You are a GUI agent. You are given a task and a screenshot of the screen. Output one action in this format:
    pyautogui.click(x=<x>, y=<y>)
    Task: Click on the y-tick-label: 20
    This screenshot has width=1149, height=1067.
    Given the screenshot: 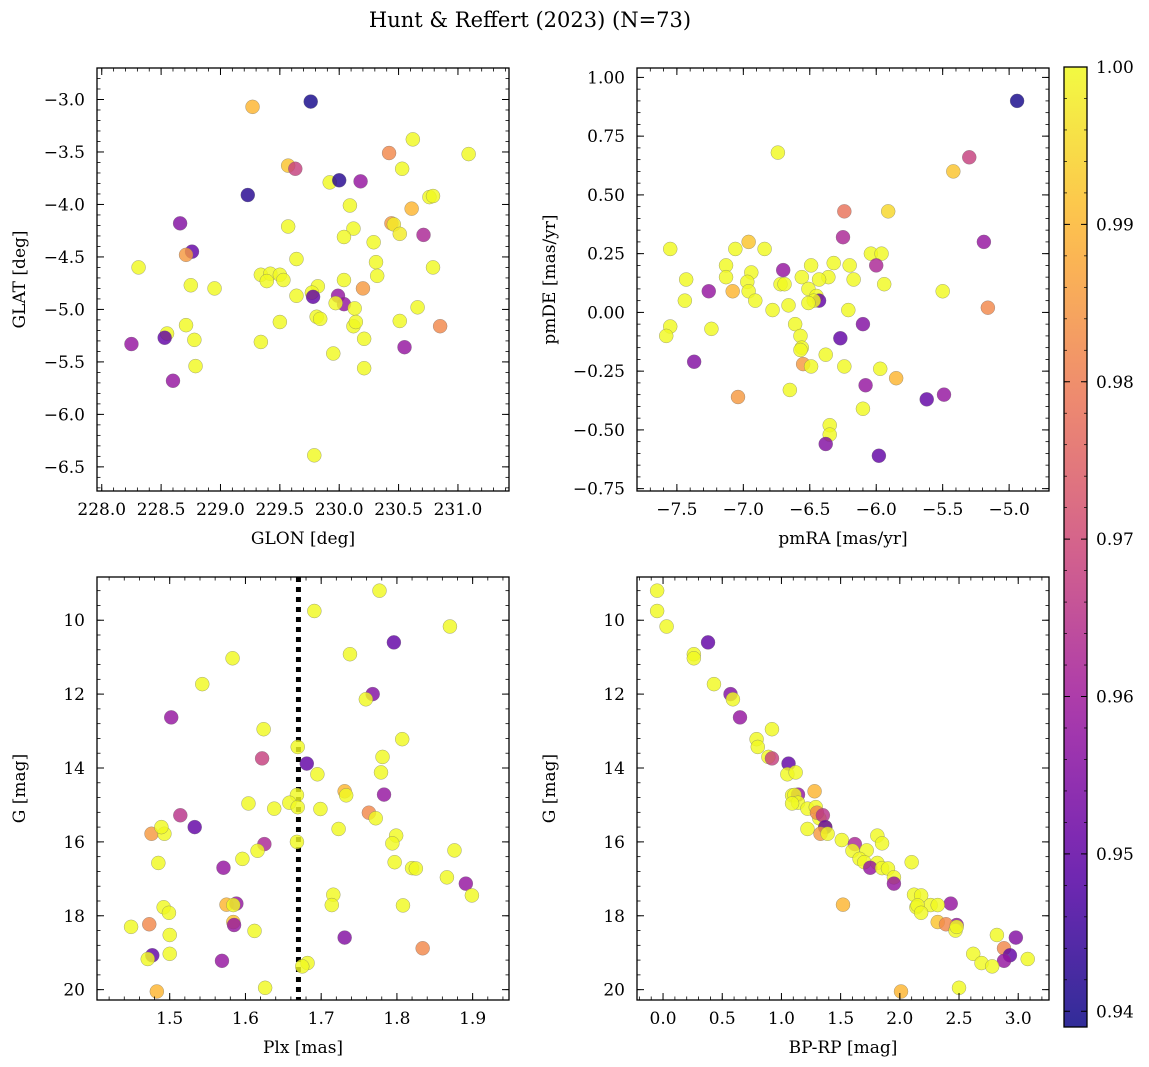 What is the action you would take?
    pyautogui.click(x=614, y=991)
    